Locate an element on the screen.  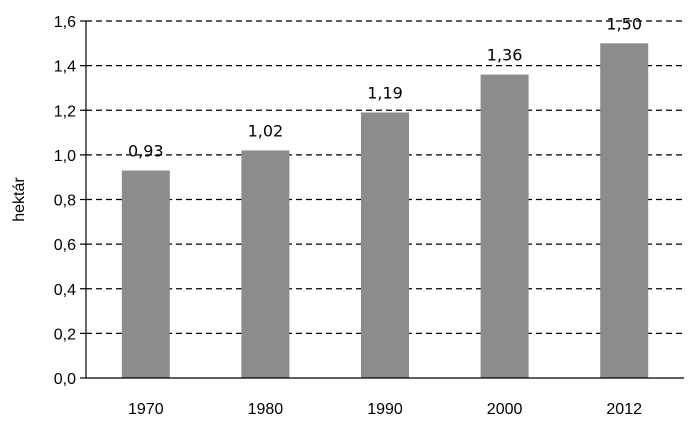
data-label: 1,02 is located at coordinates (266, 130).